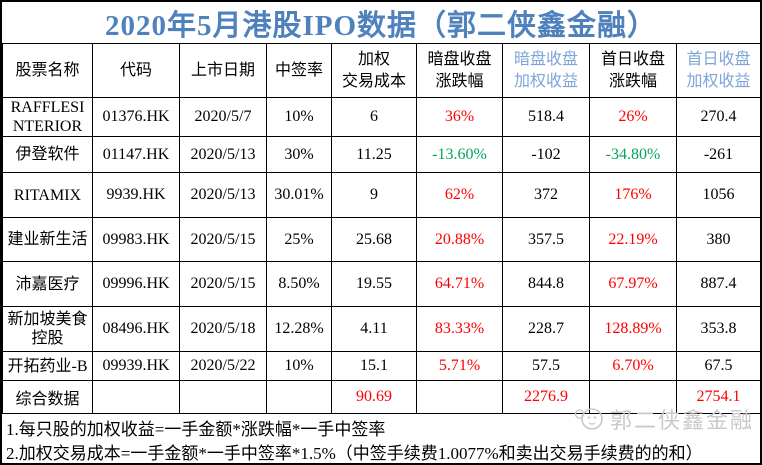  Describe the element at coordinates (47, 366) in the screenshot. I see `cell-stock-name: 开拓药业-B` at that location.